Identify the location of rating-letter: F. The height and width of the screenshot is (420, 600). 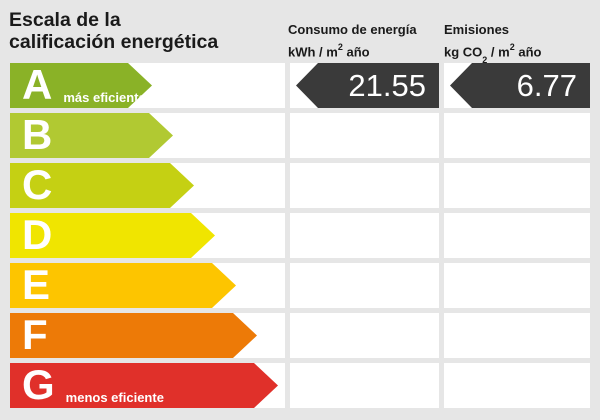
(35, 334).